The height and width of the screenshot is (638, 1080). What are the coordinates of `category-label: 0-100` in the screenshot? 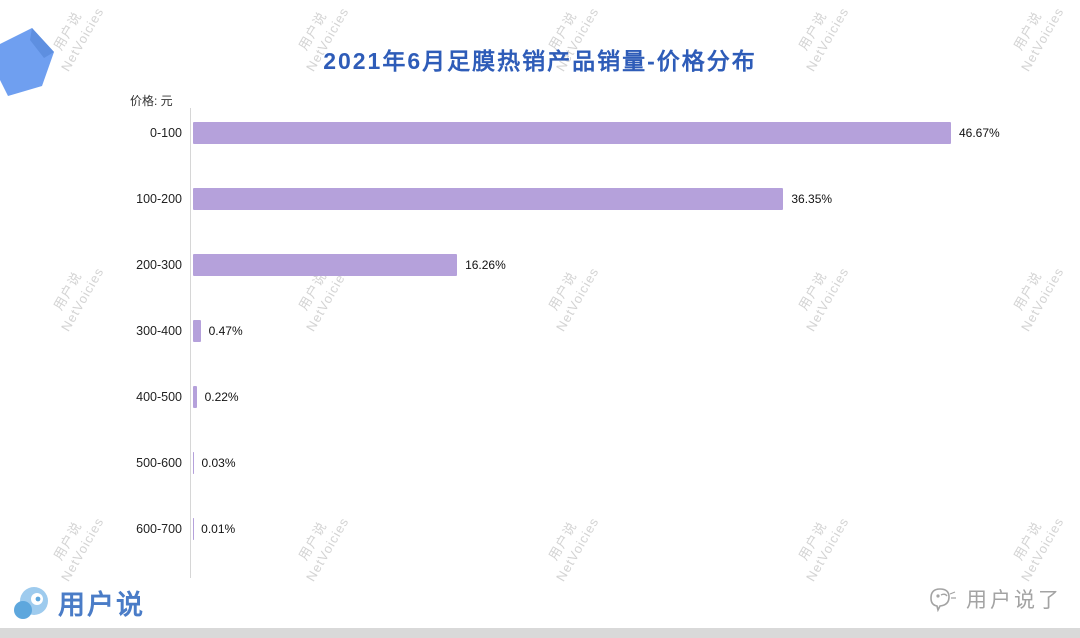 It's located at (166, 133).